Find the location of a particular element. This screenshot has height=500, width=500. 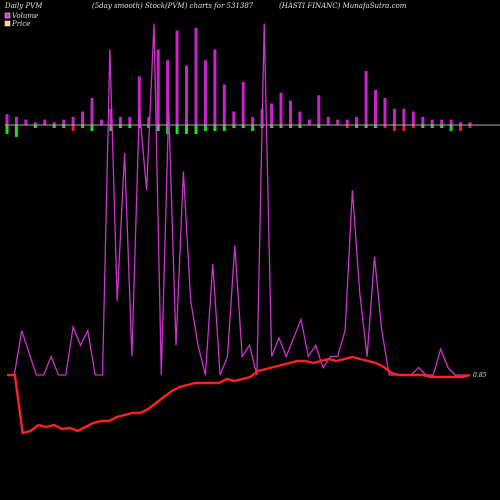

header-right: (HASTI FINANC) MunafaSutra.com is located at coordinates (343, 6).